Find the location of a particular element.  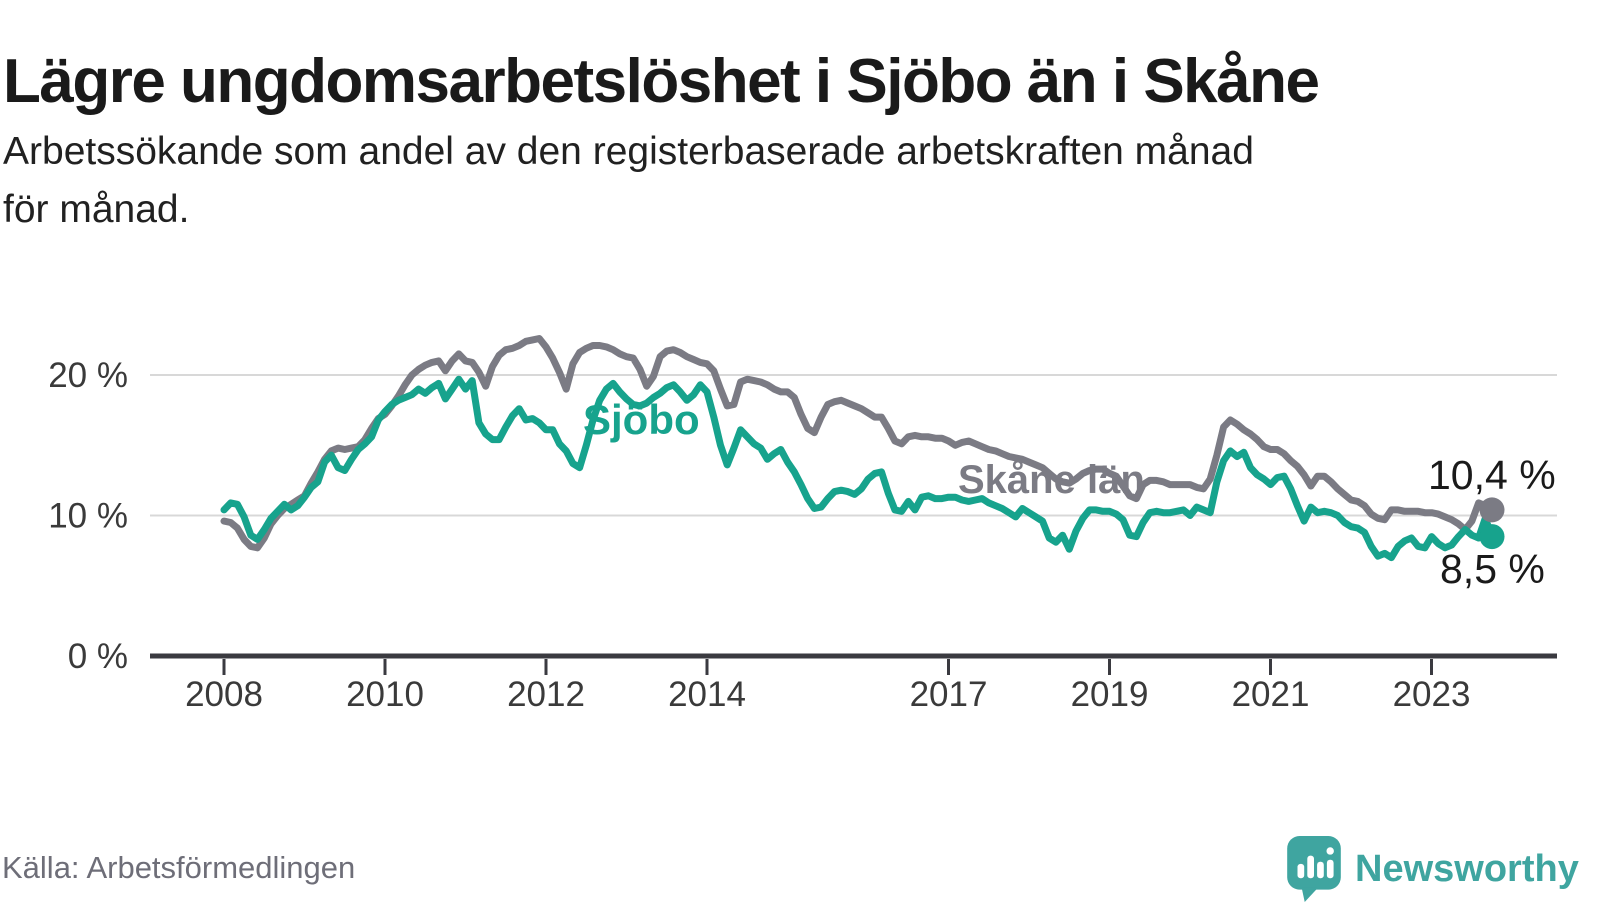

x-axis-label: 2019 is located at coordinates (1110, 694).